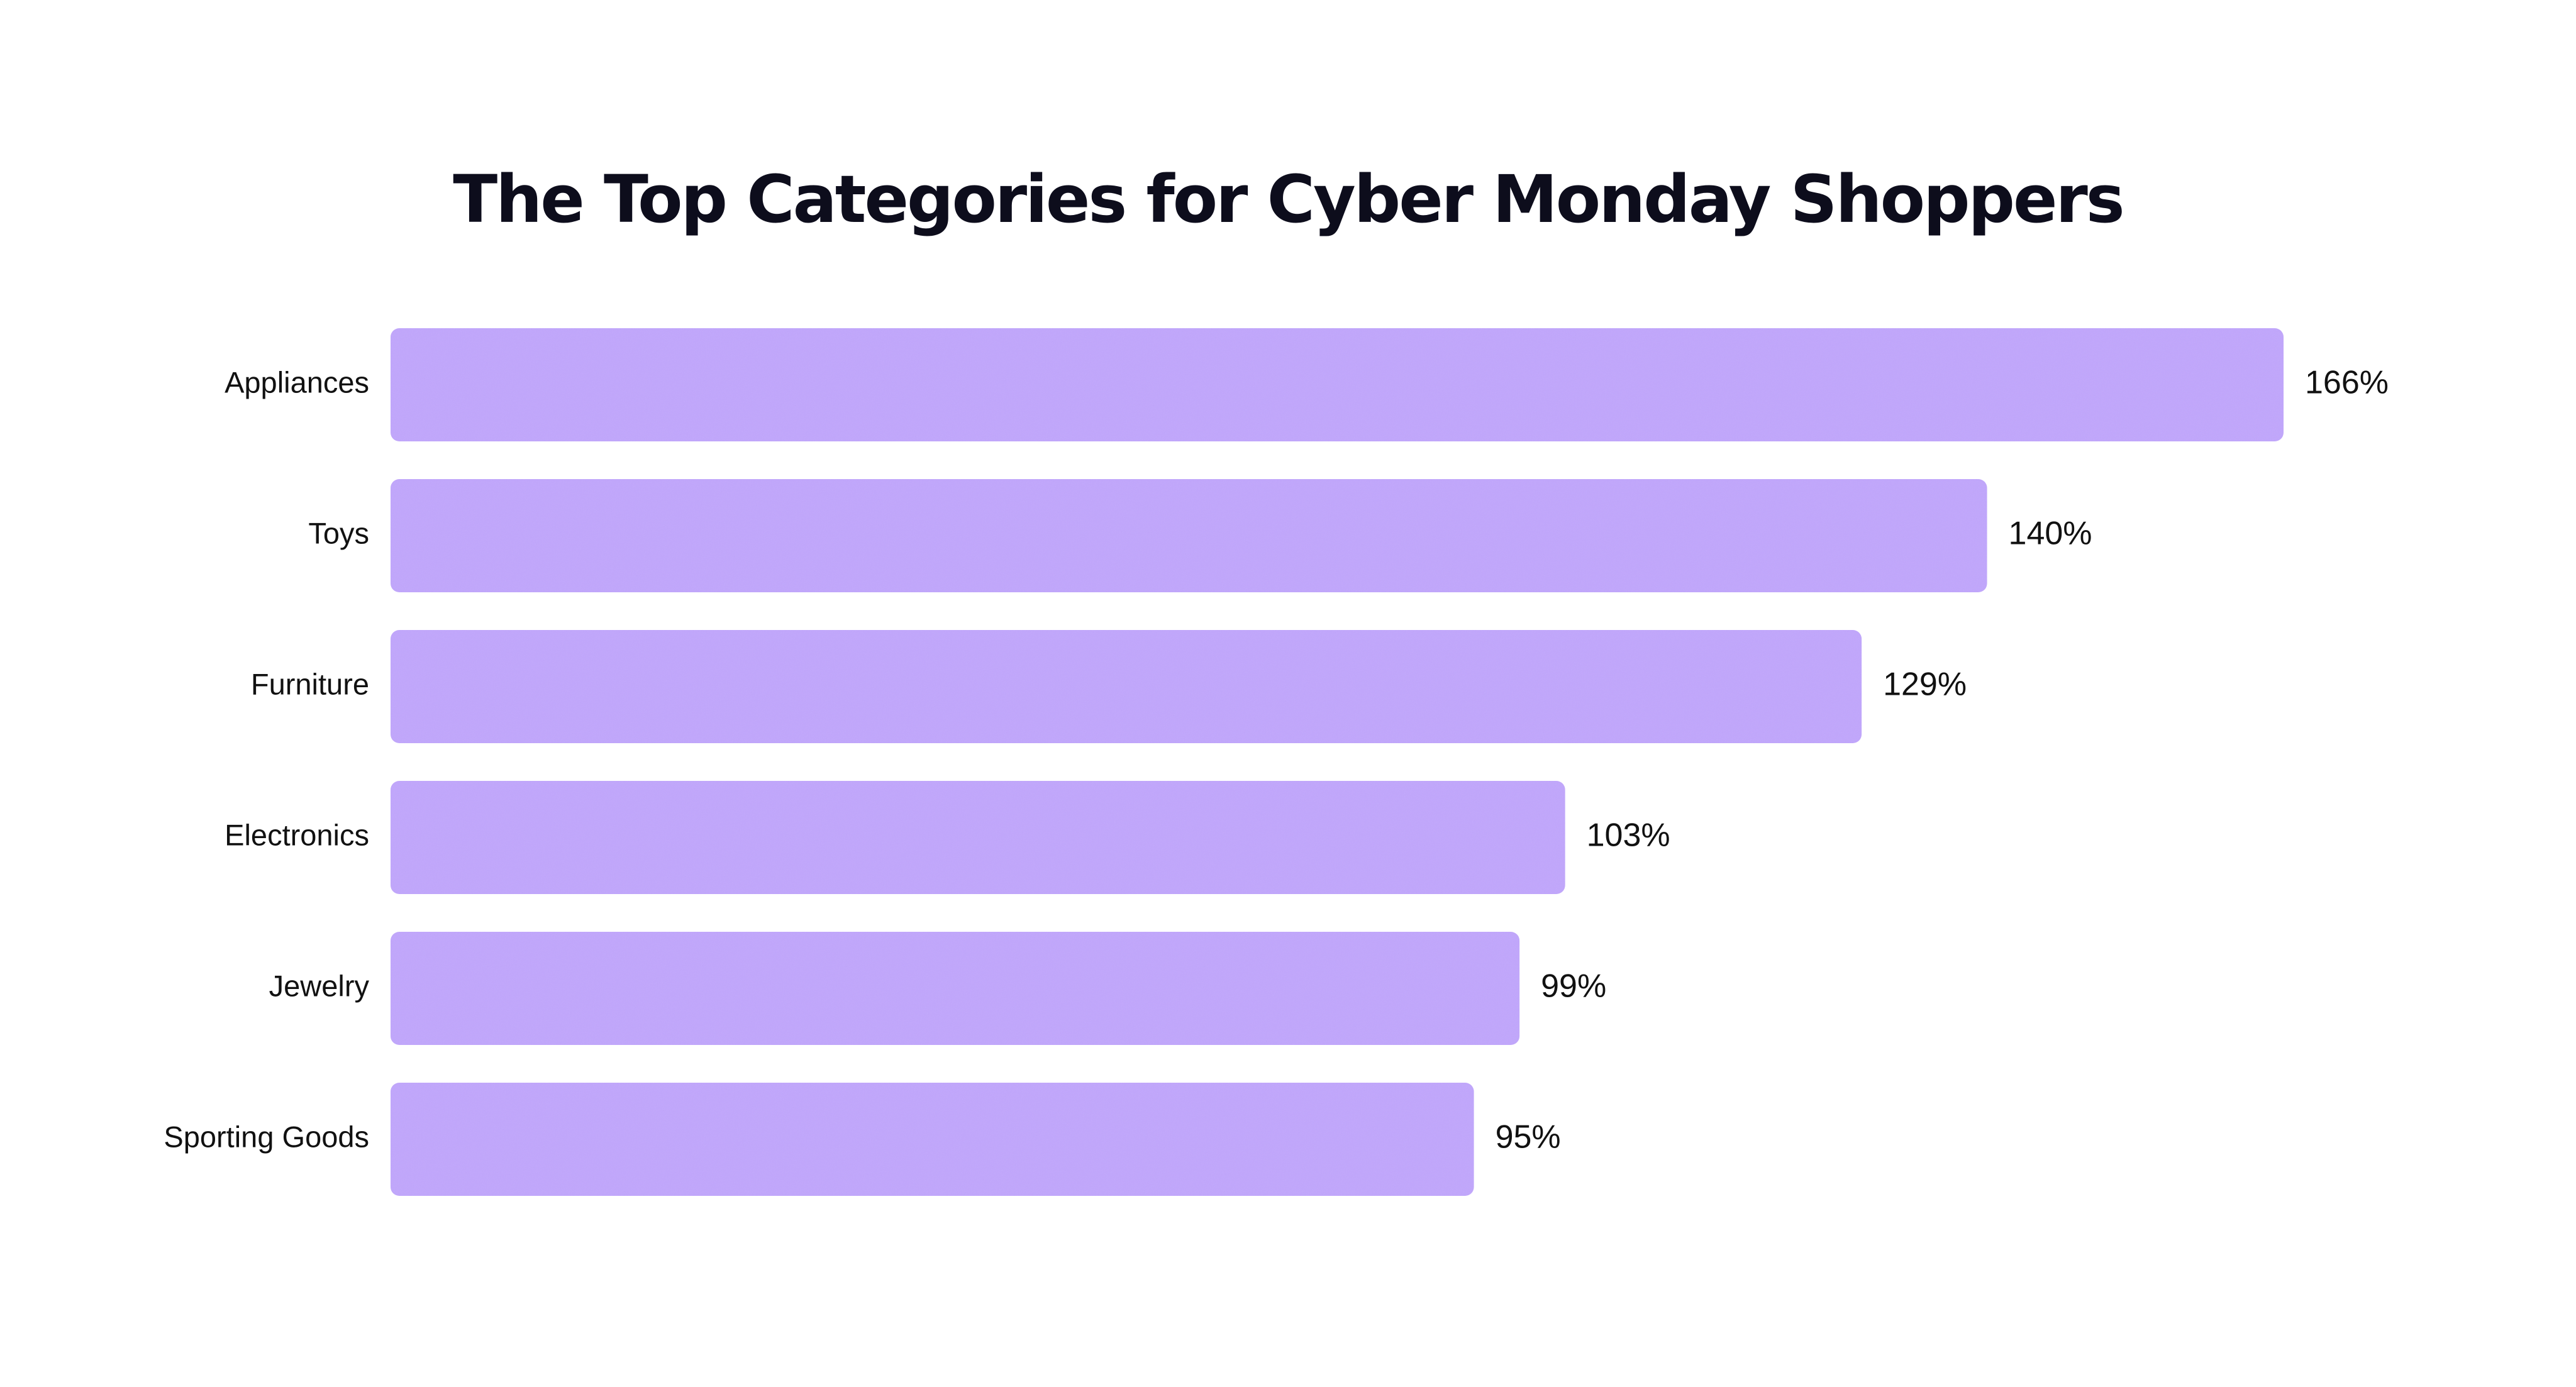  What do you see at coordinates (955, 988) in the screenshot?
I see `bar-jewelry` at bounding box center [955, 988].